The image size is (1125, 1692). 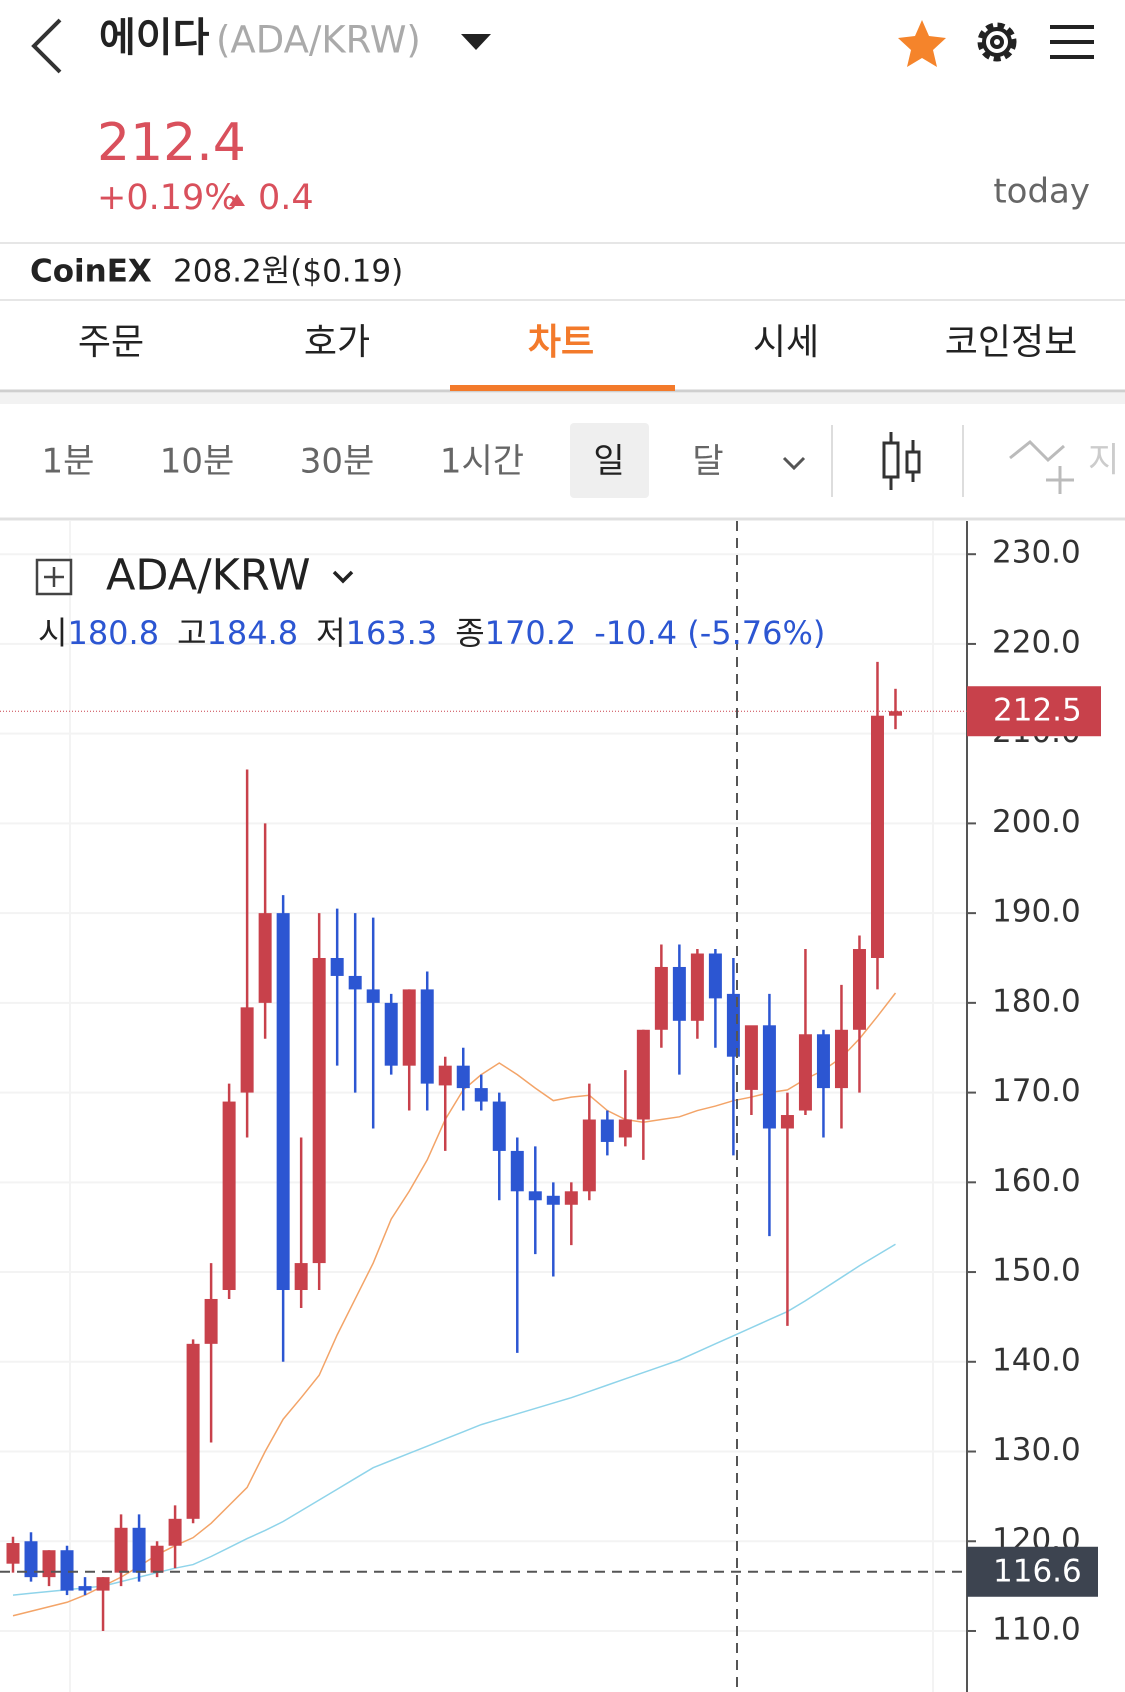 I want to click on chart-title: ADA/KRW, so click(x=208, y=576).